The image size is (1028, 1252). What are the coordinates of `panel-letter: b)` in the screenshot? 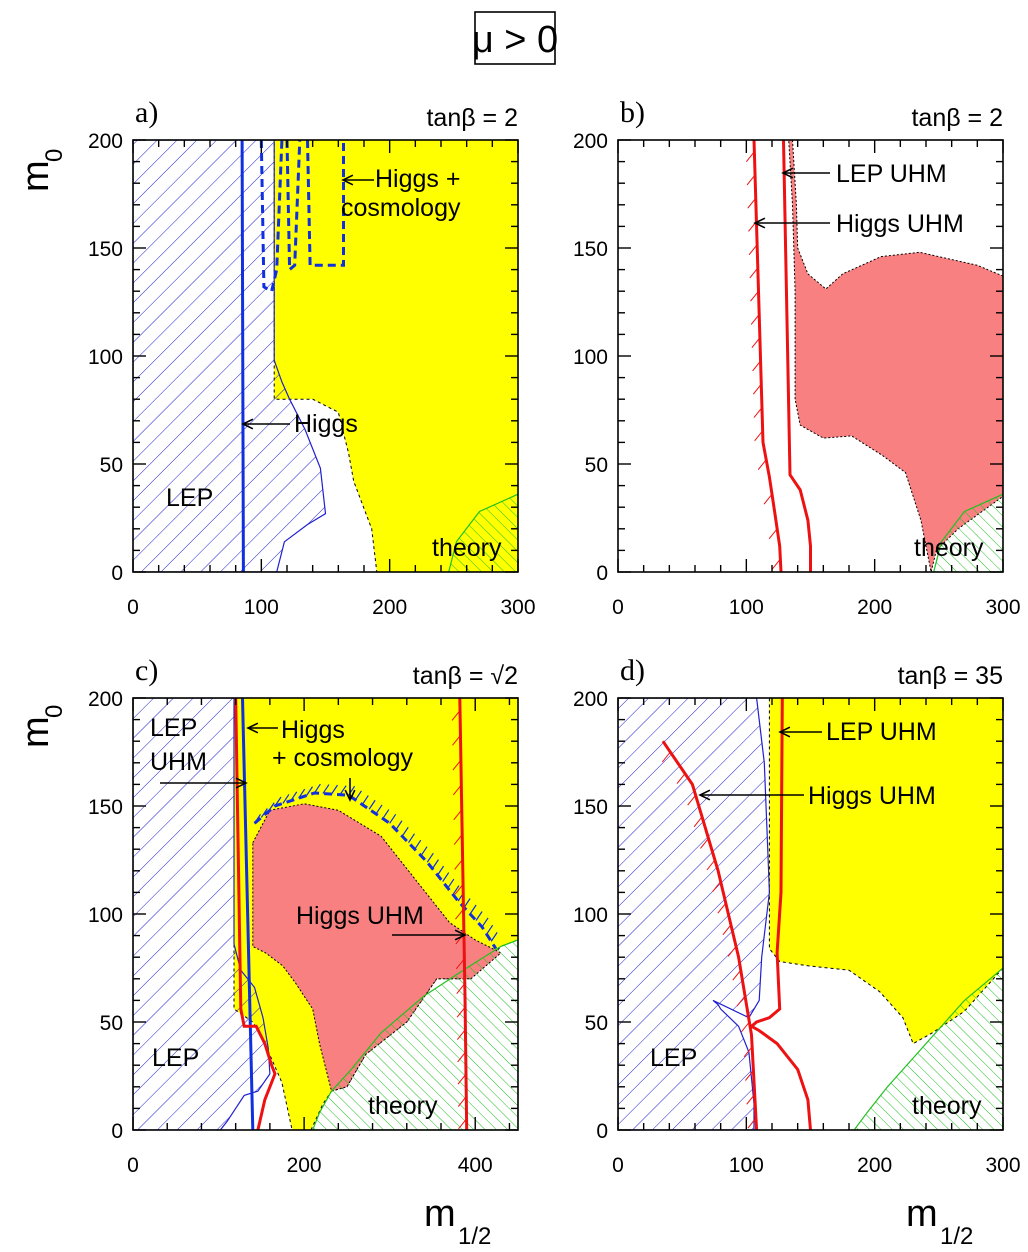 It's located at (632, 112).